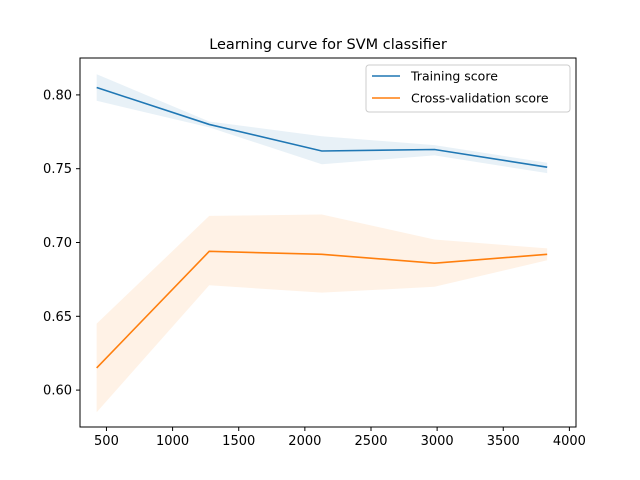 The image size is (640, 480). Describe the element at coordinates (503, 441) in the screenshot. I see `x-tick-label: 3500` at that location.